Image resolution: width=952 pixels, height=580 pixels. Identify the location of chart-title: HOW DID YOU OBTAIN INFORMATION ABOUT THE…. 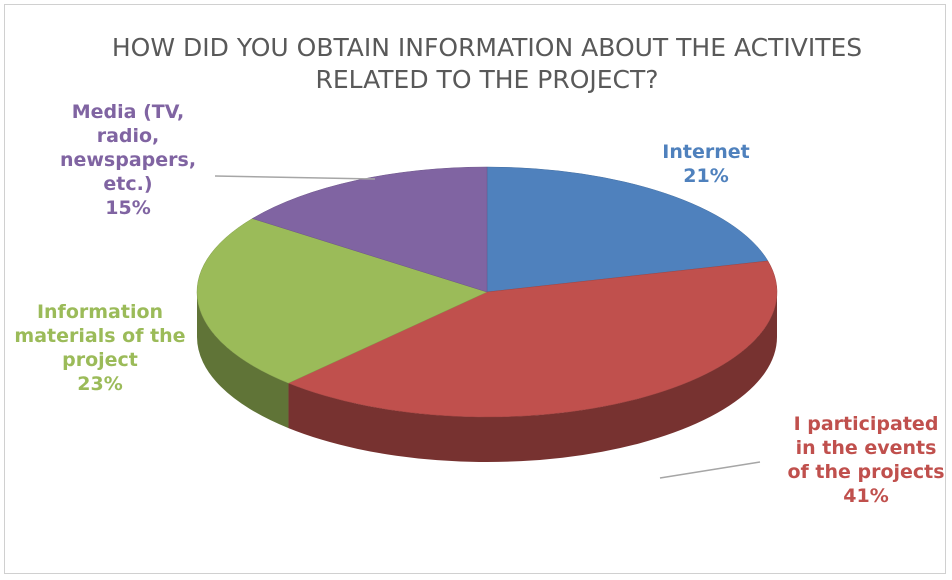
(487, 63).